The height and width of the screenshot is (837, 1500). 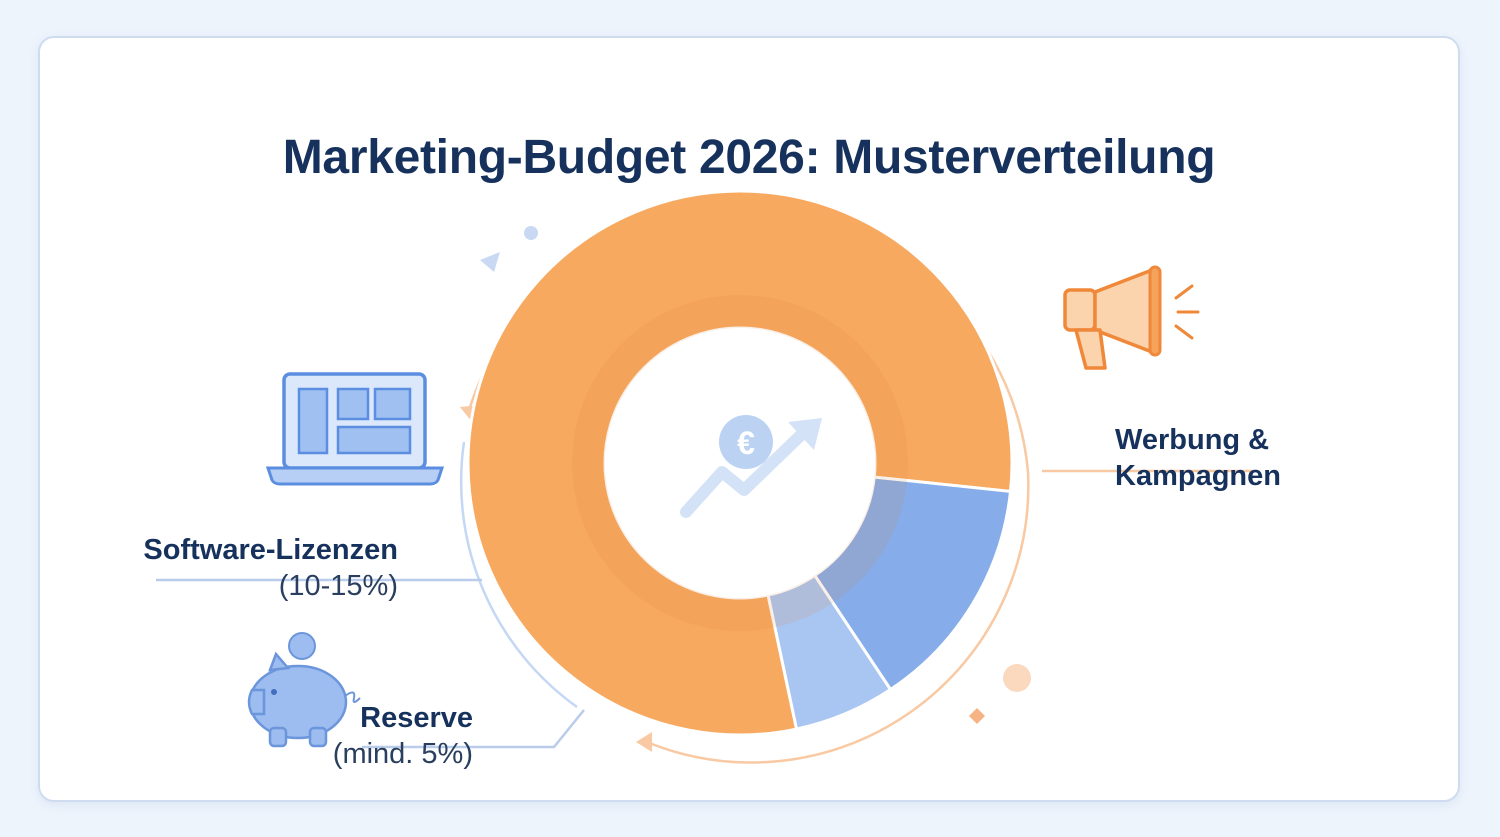 I want to click on leader-line-reserve, so click(x=473, y=729).